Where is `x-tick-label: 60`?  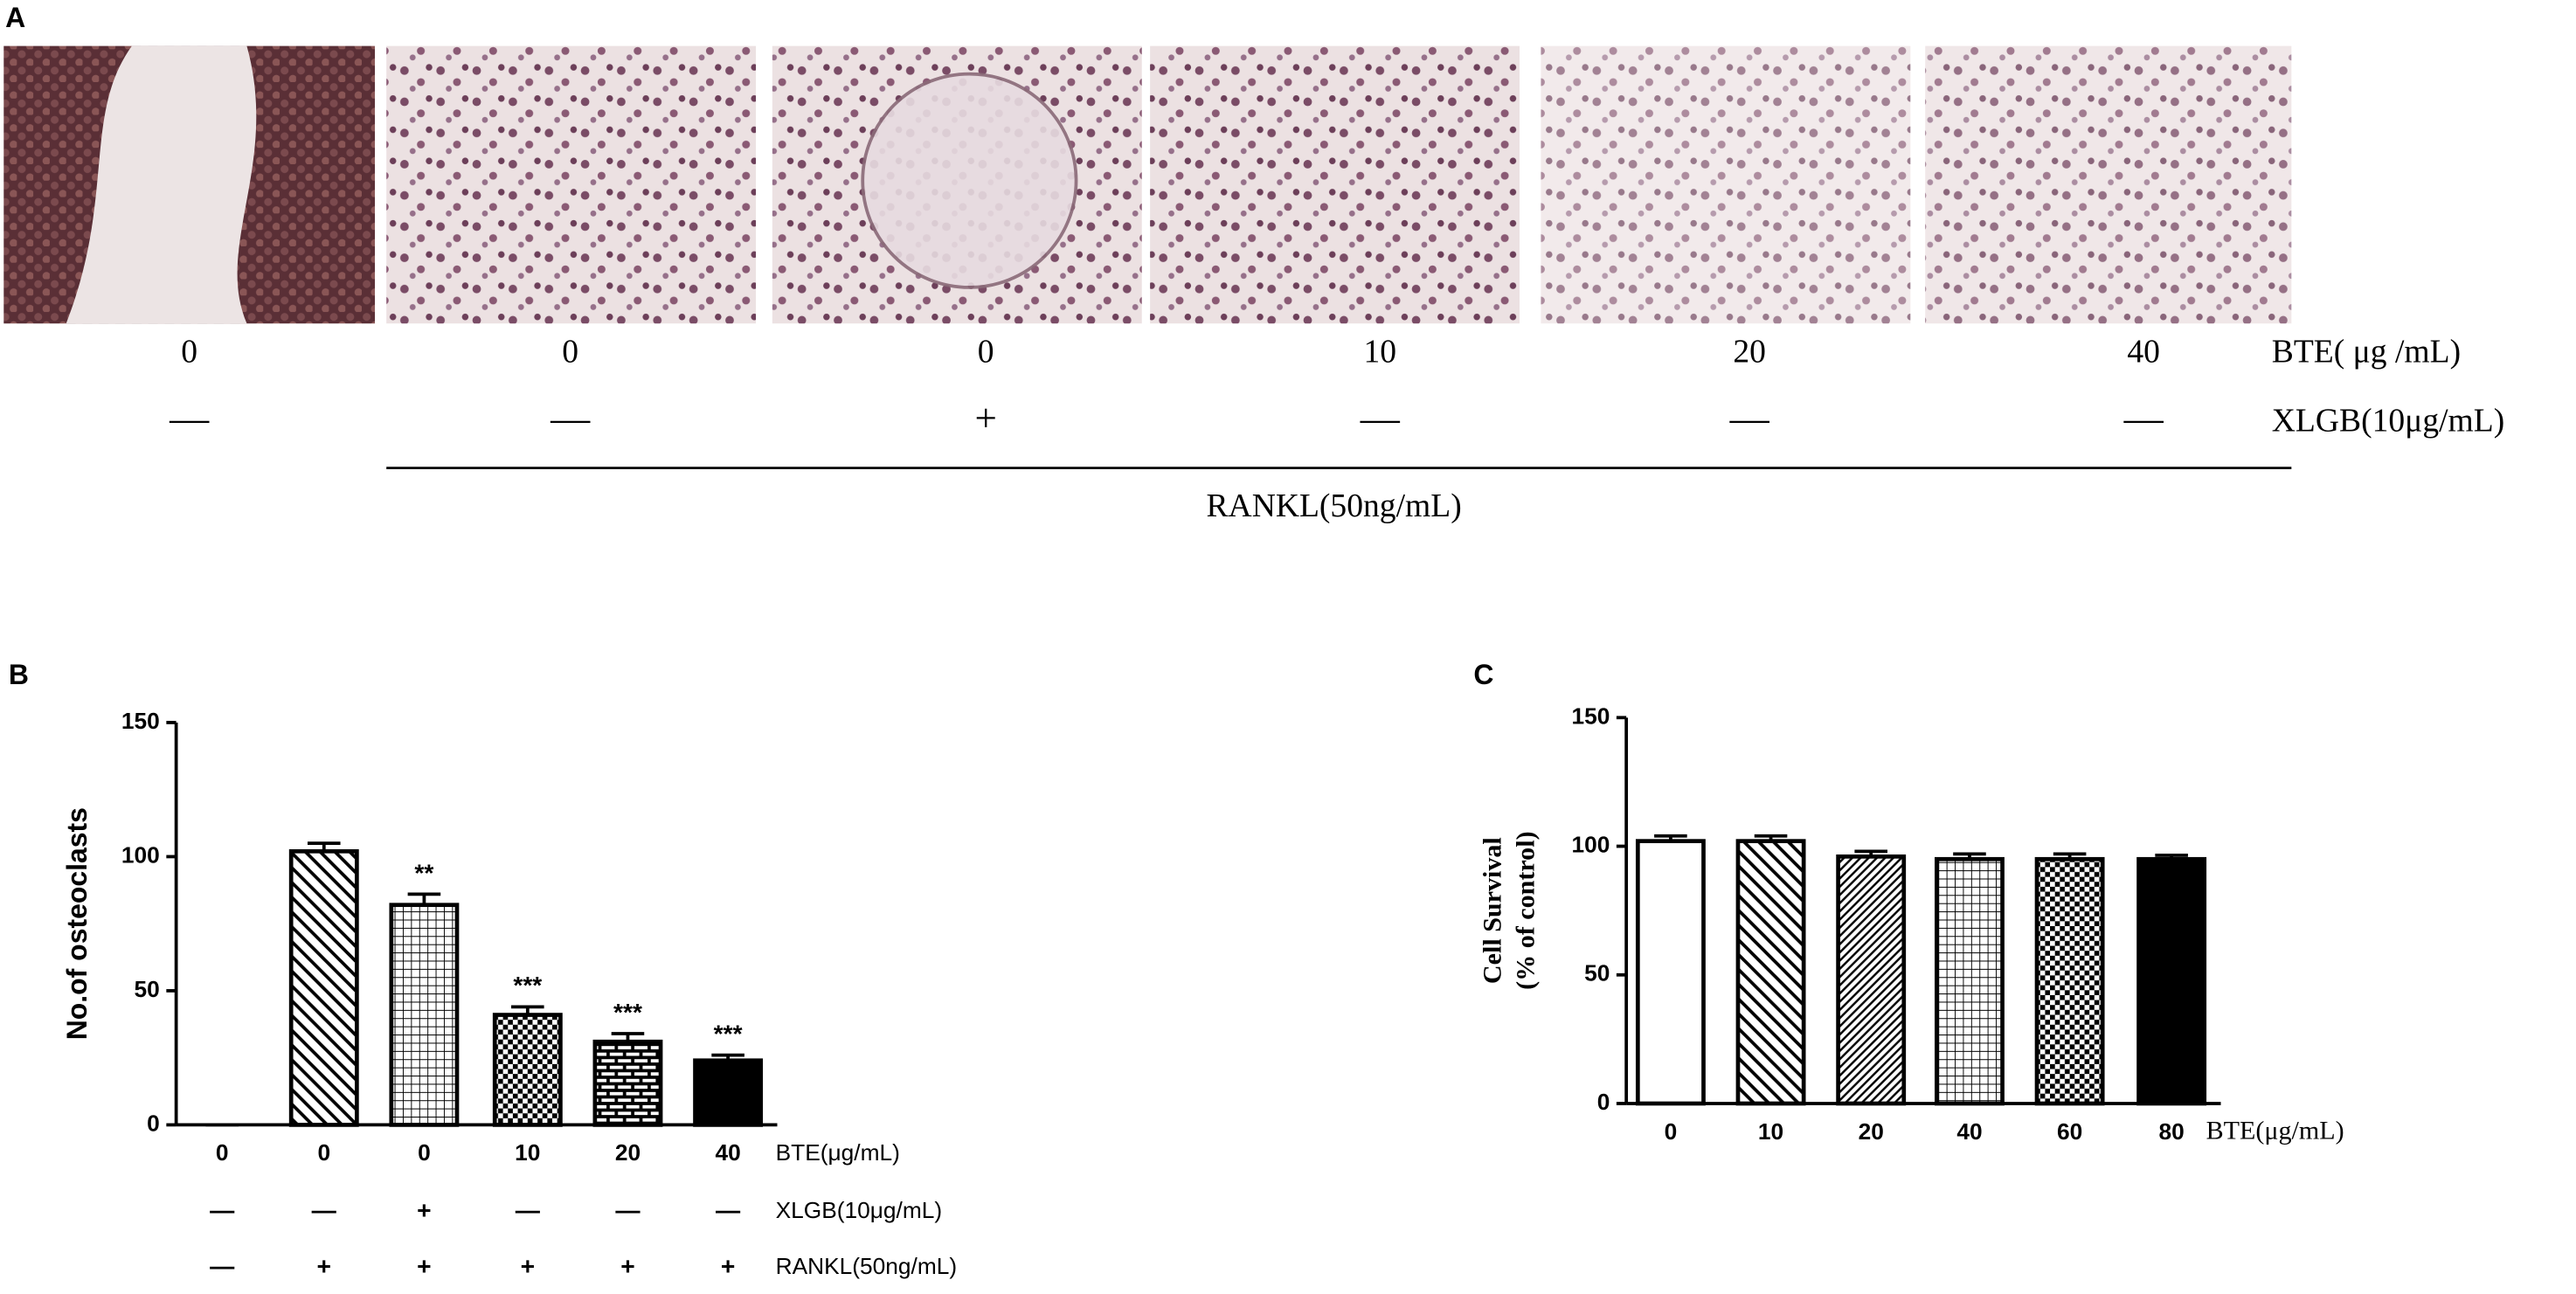 x-tick-label: 60 is located at coordinates (2069, 1131).